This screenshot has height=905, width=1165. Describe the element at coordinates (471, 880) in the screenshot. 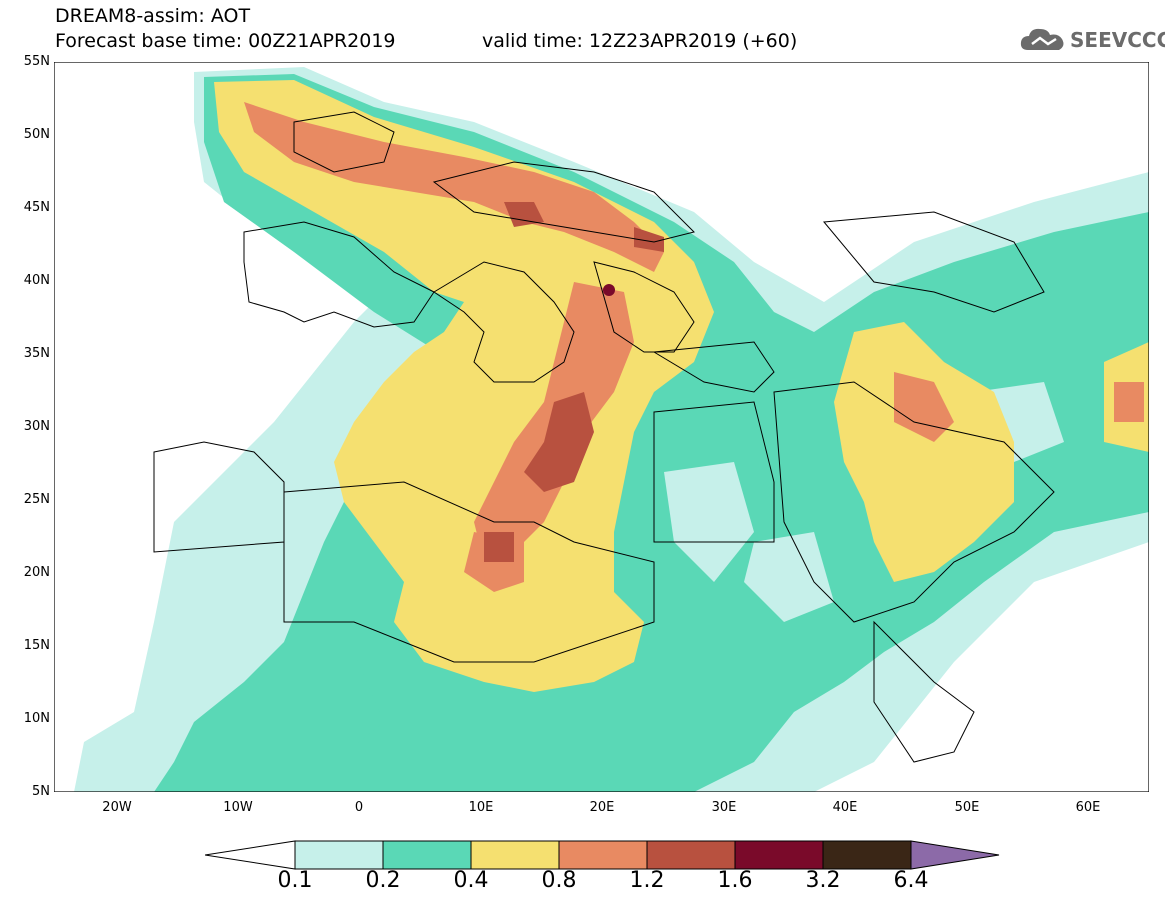

I see `colorbar-label: 0.4` at that location.